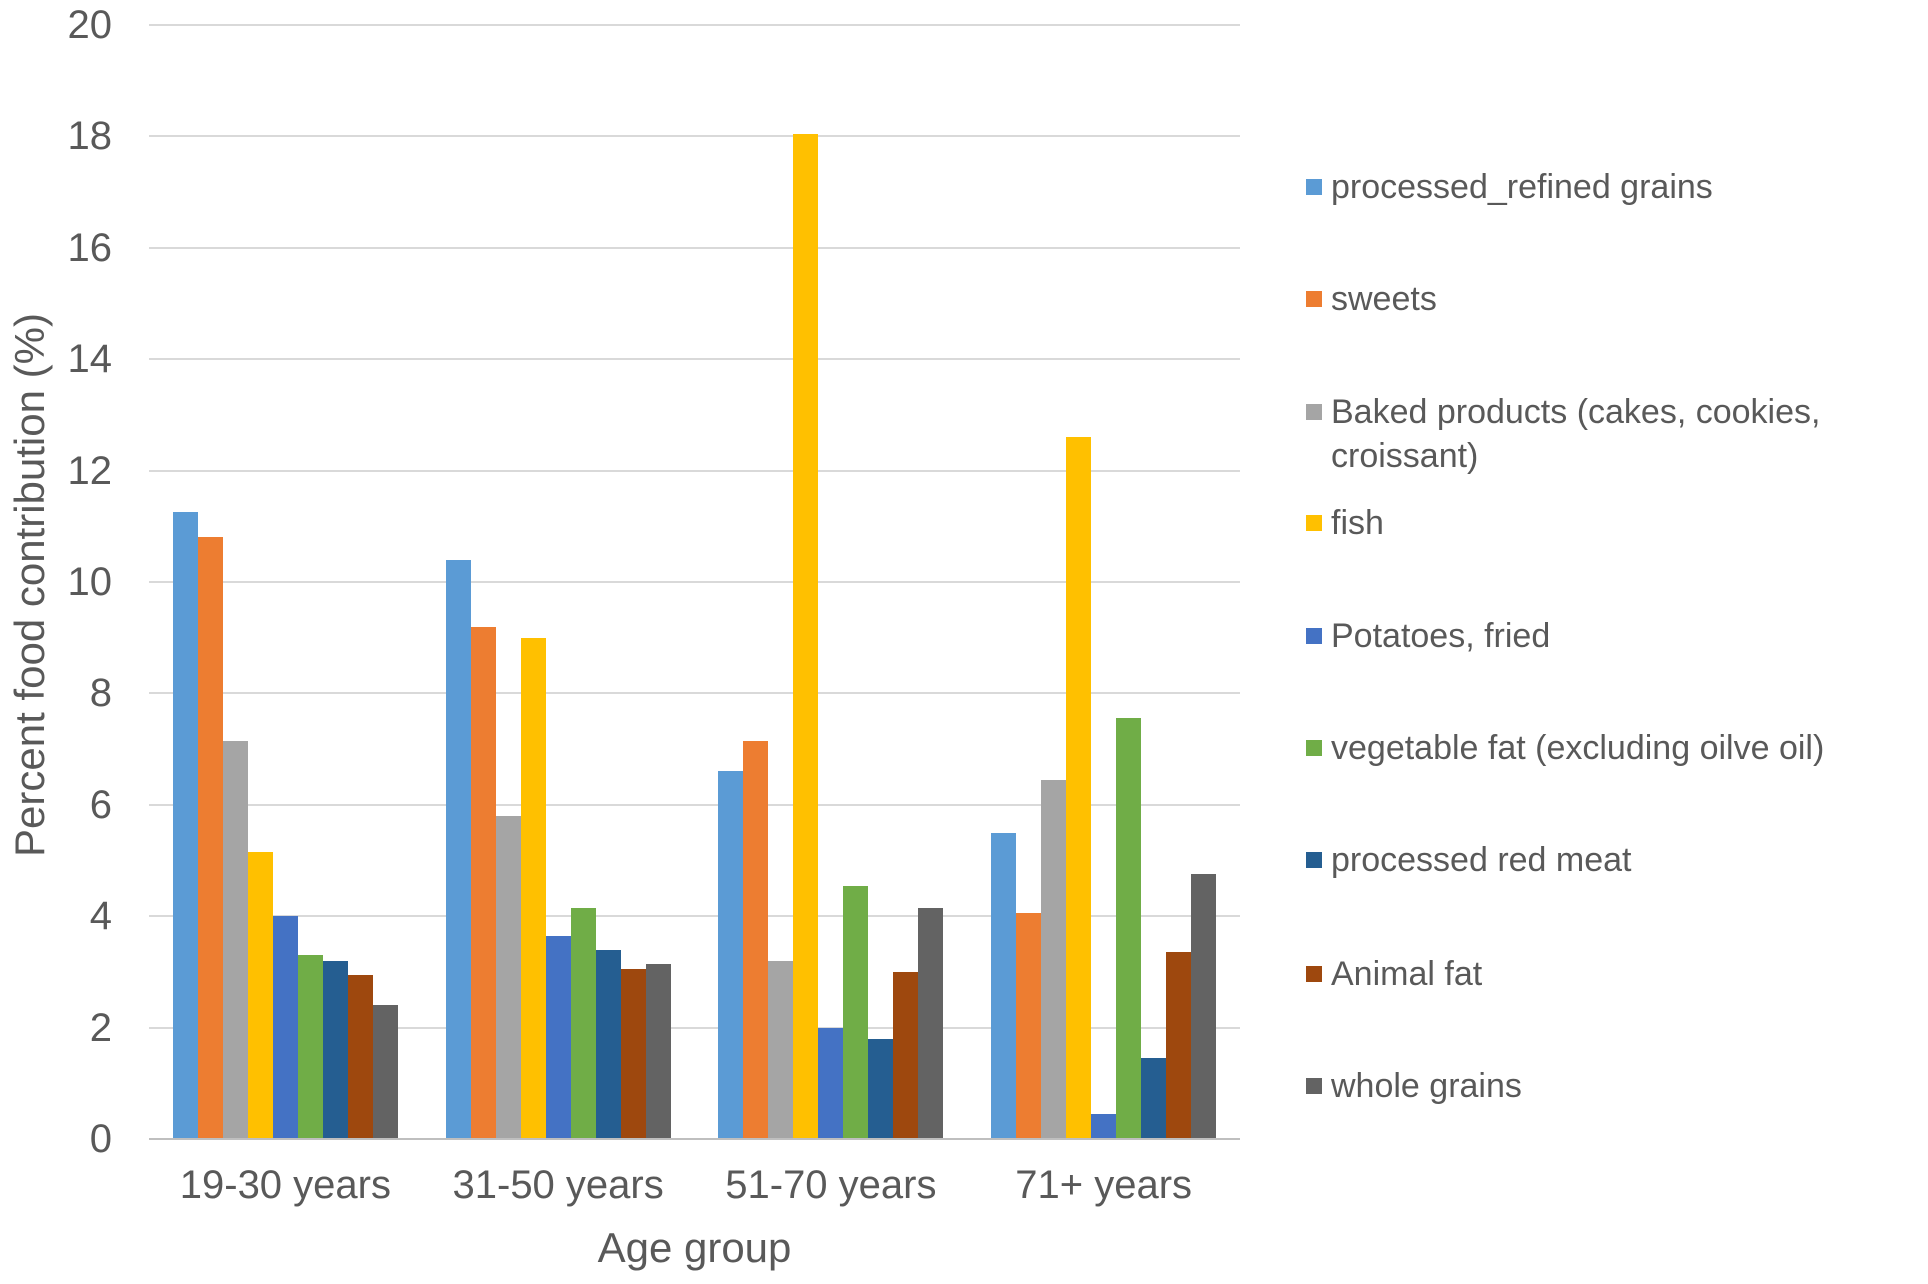  I want to click on x-tick-label: 19-30 years, so click(285, 1185).